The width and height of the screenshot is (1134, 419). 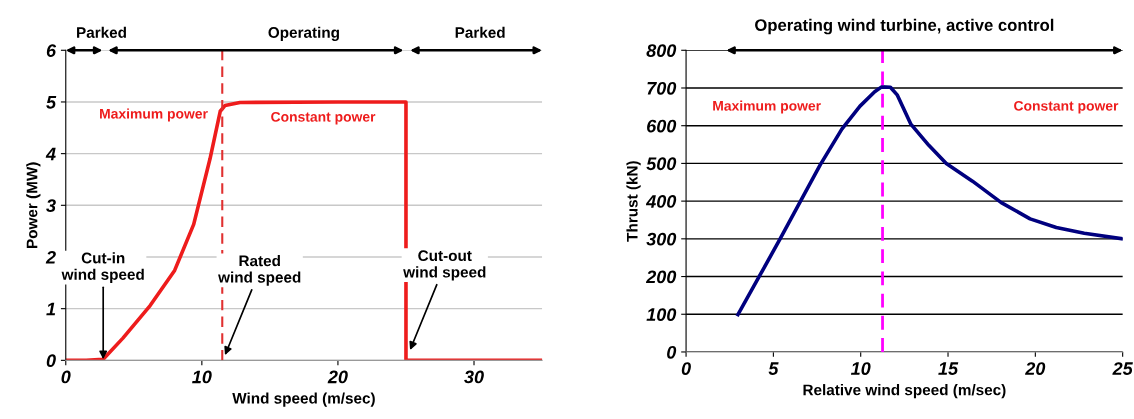 I want to click on y-tick-label: 6, so click(x=51, y=50).